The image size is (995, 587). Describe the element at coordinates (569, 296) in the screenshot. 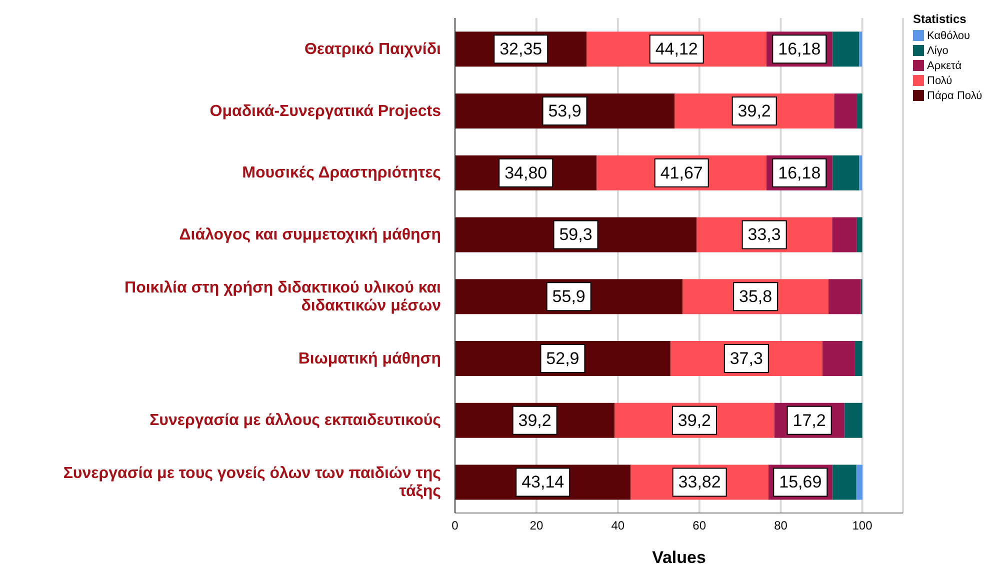

I see `data-label: 55,9` at that location.